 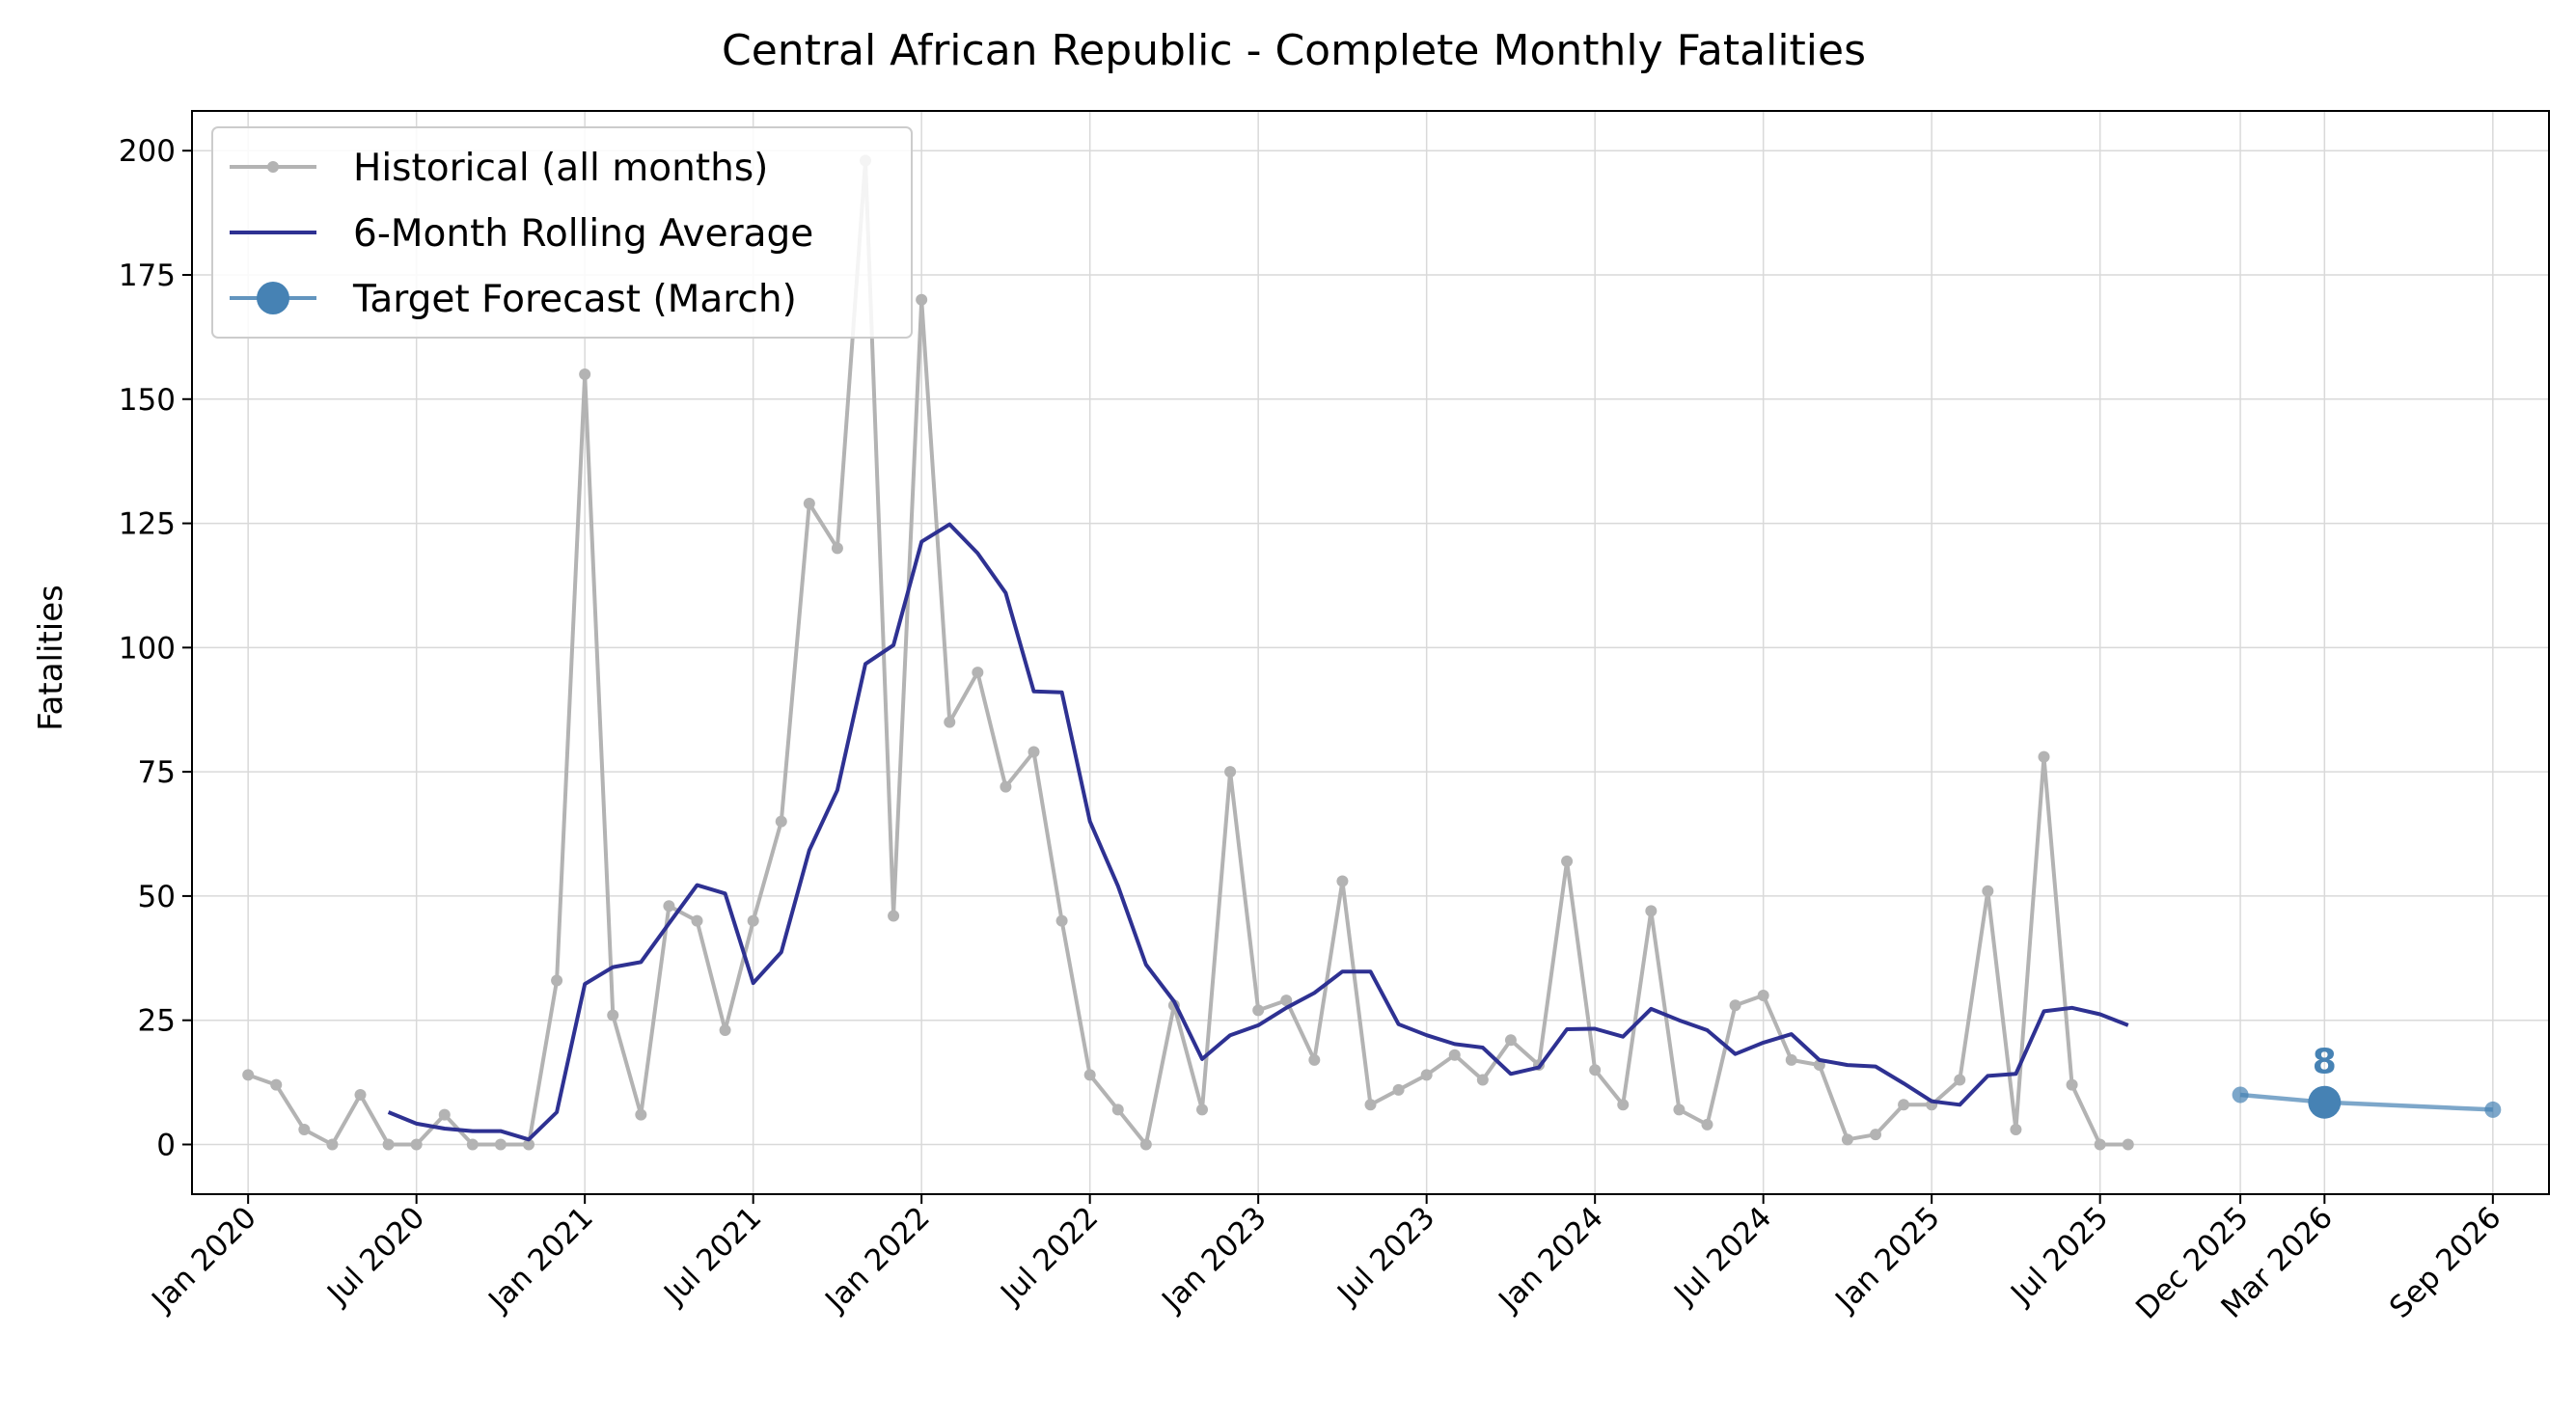 I want to click on y-tick-label: 200, so click(x=148, y=151).